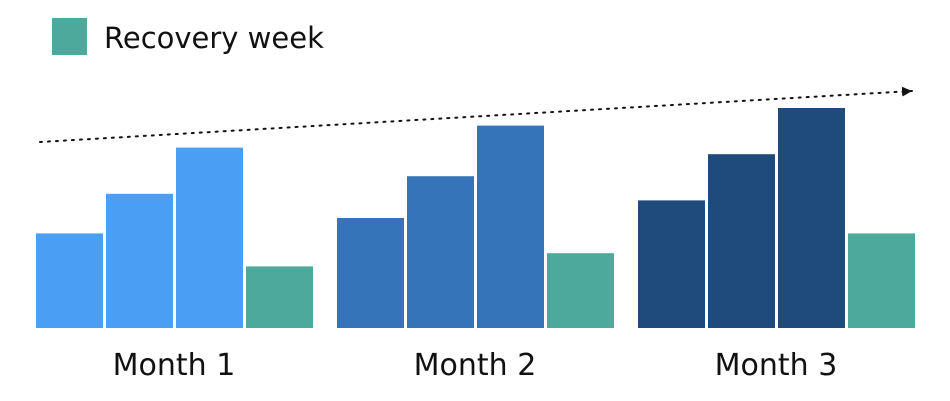 This screenshot has height=401, width=950. I want to click on group-label-month-3: Month 3, so click(776, 365).